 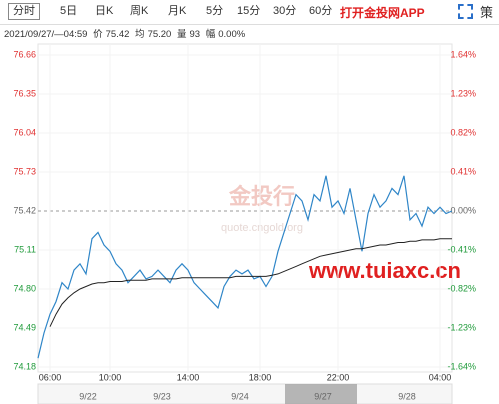 I want to click on tab-bar: 分时 5日 日K 周K 月K 5分 15分 30分 60分, so click(x=249, y=12).